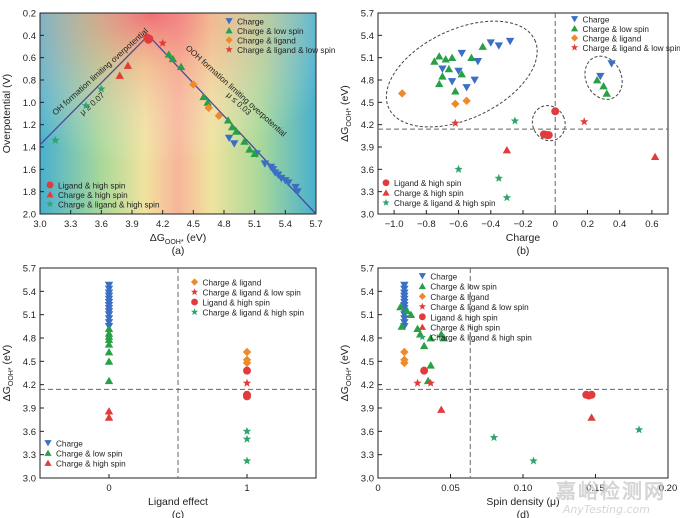  I want to click on x-tick-label: 0.15, so click(595, 488).